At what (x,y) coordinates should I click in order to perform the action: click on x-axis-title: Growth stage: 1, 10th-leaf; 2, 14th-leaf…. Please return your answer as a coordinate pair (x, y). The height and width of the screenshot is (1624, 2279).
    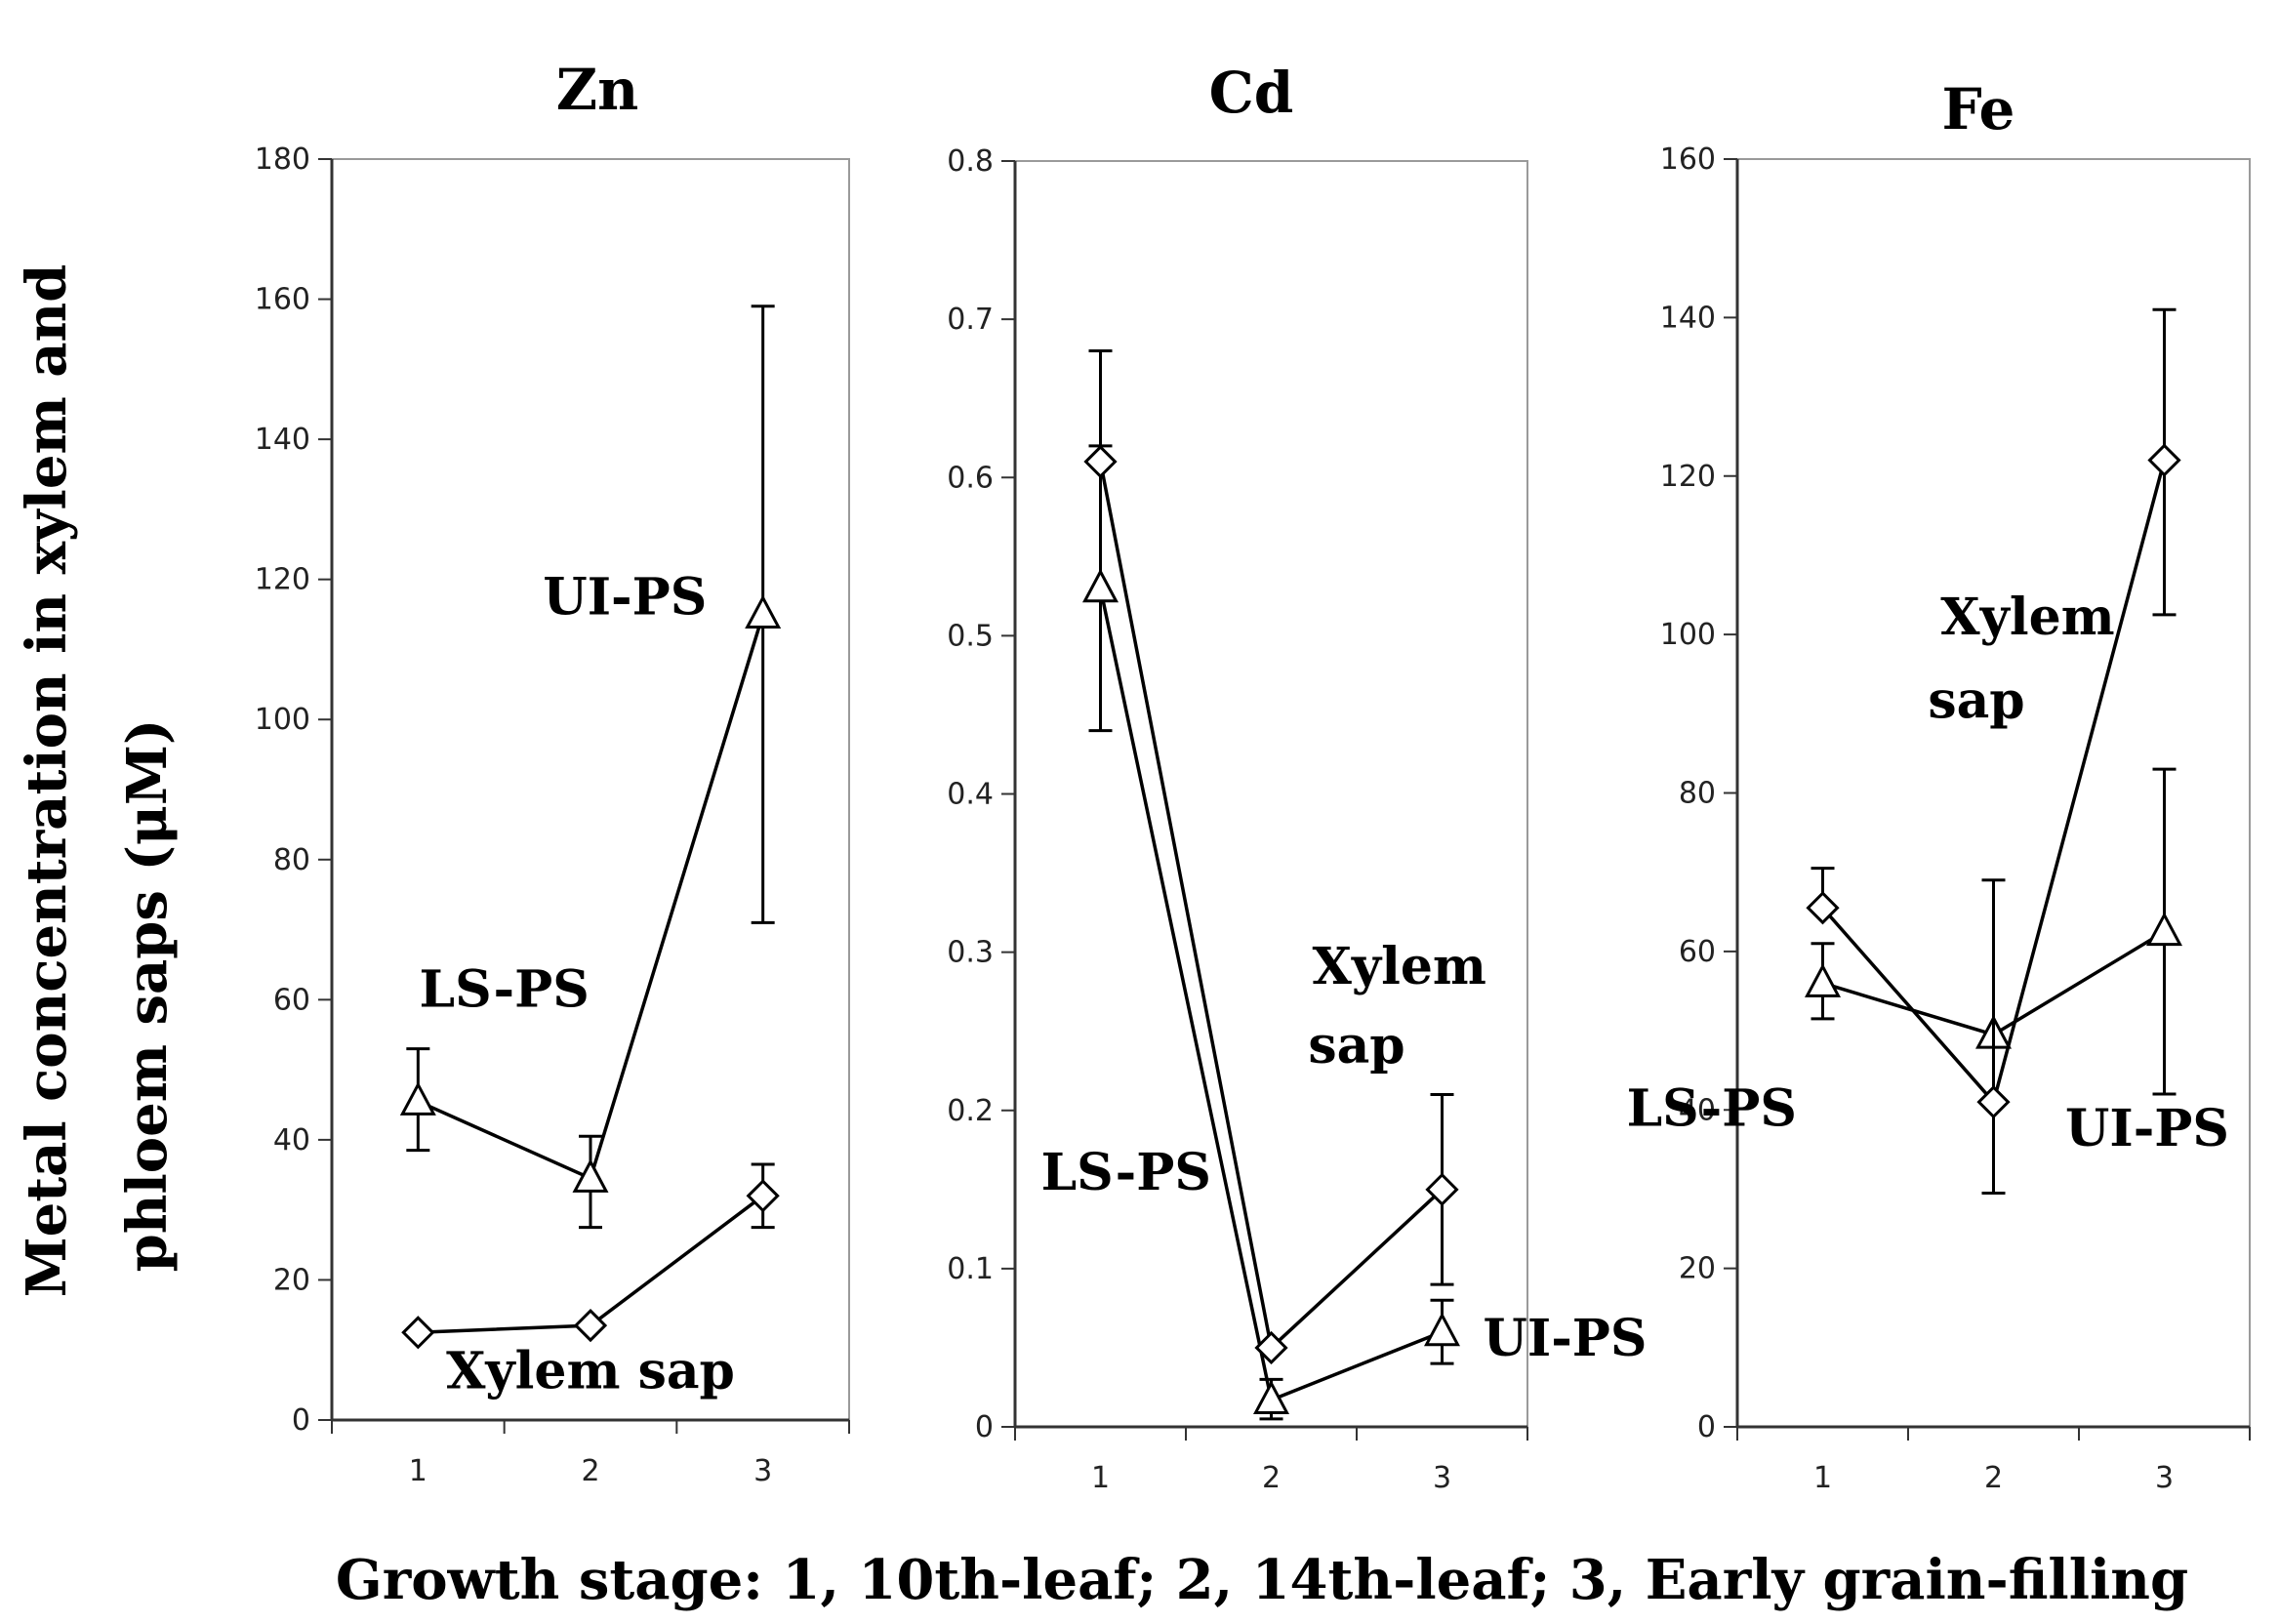
    Looking at the image, I should click on (1262, 1580).